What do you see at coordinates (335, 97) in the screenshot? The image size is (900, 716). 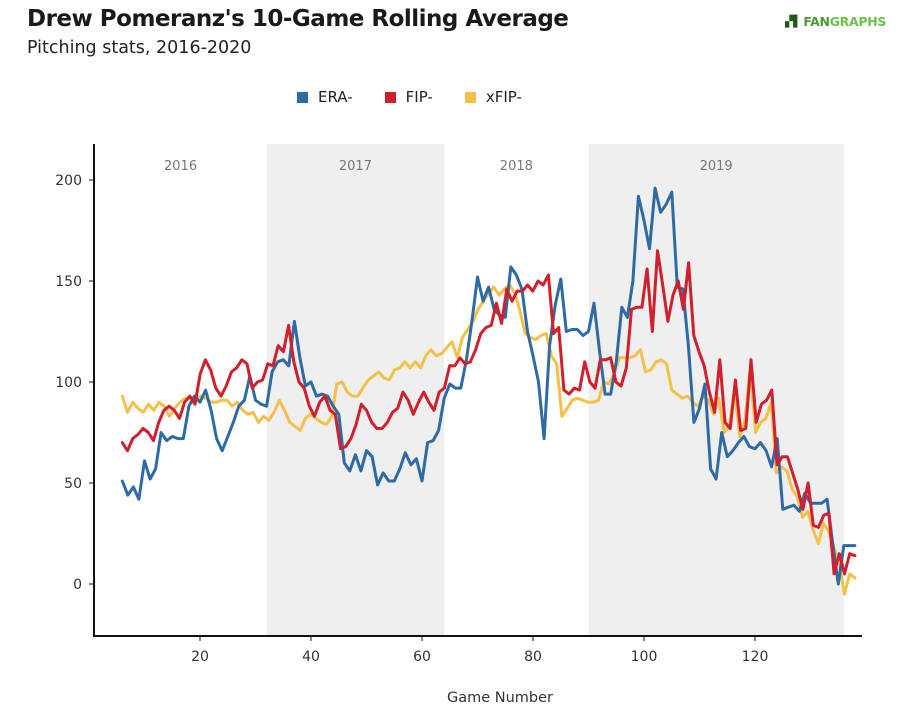 I see `legend-label-era: ERA-` at bounding box center [335, 97].